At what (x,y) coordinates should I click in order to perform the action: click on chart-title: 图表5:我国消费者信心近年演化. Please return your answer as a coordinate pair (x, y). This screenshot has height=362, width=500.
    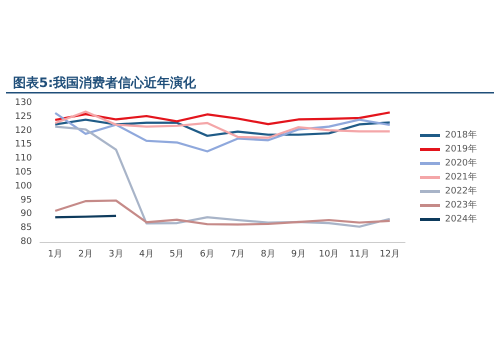
    Looking at the image, I should click on (105, 83).